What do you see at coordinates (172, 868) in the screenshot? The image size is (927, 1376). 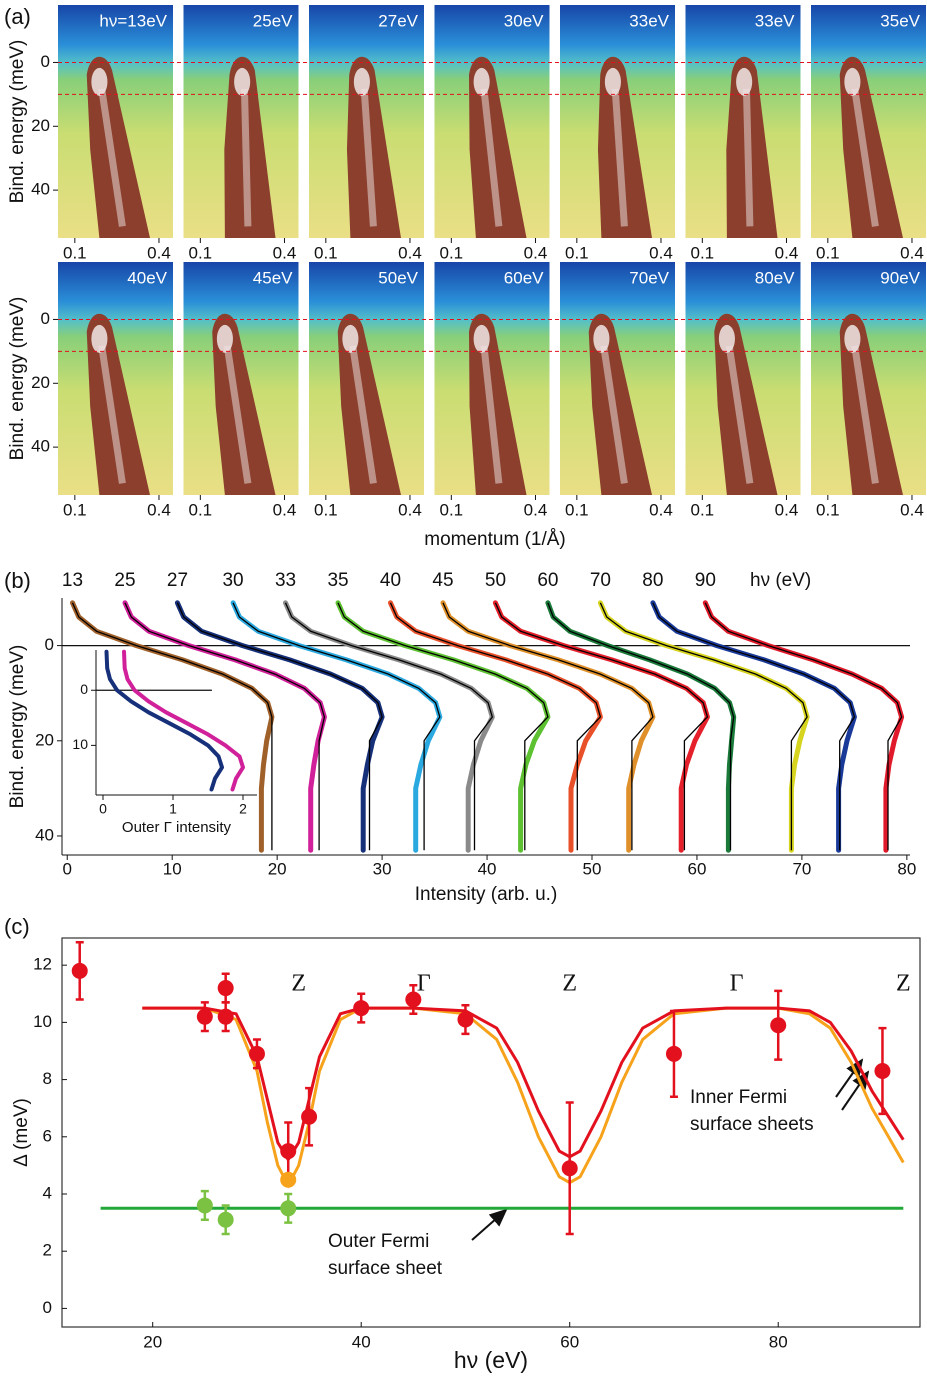 I see `x-tick-label: 10` at bounding box center [172, 868].